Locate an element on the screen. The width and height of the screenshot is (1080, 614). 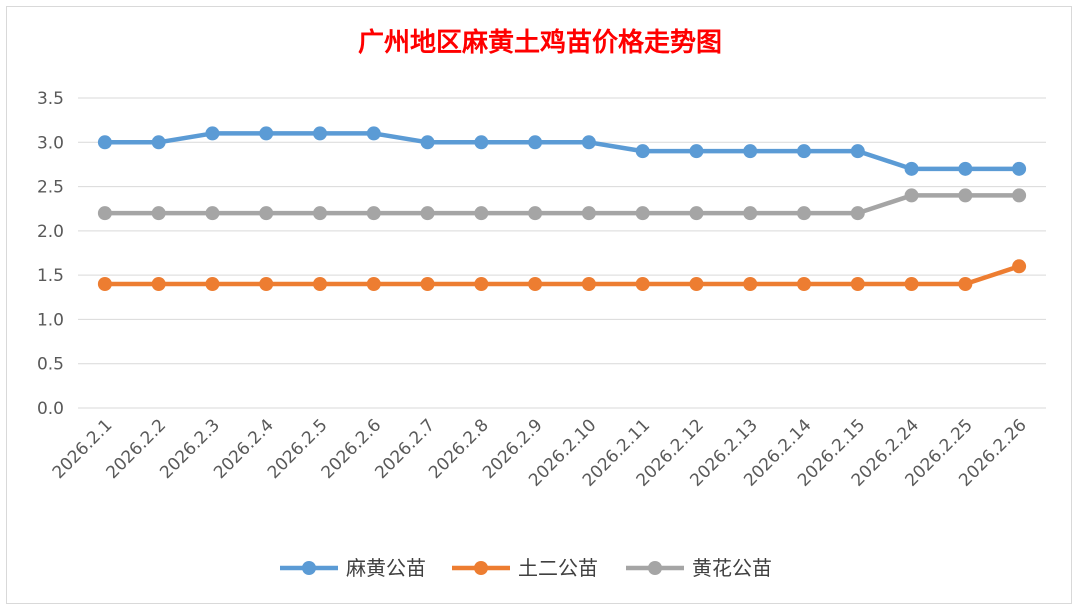
y-tick-label: 0.0 is located at coordinates (50, 409).